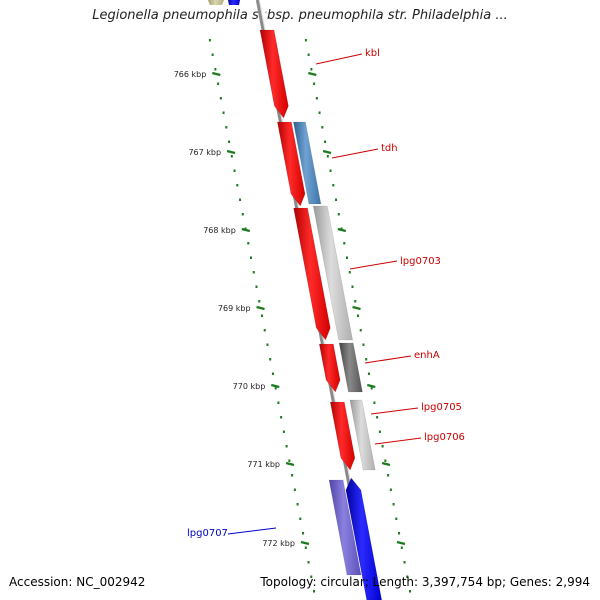 Image resolution: width=600 pixels, height=600 pixels. What do you see at coordinates (207, 533) in the screenshot?
I see `gene-label-lpg0707: lpg0707` at bounding box center [207, 533].